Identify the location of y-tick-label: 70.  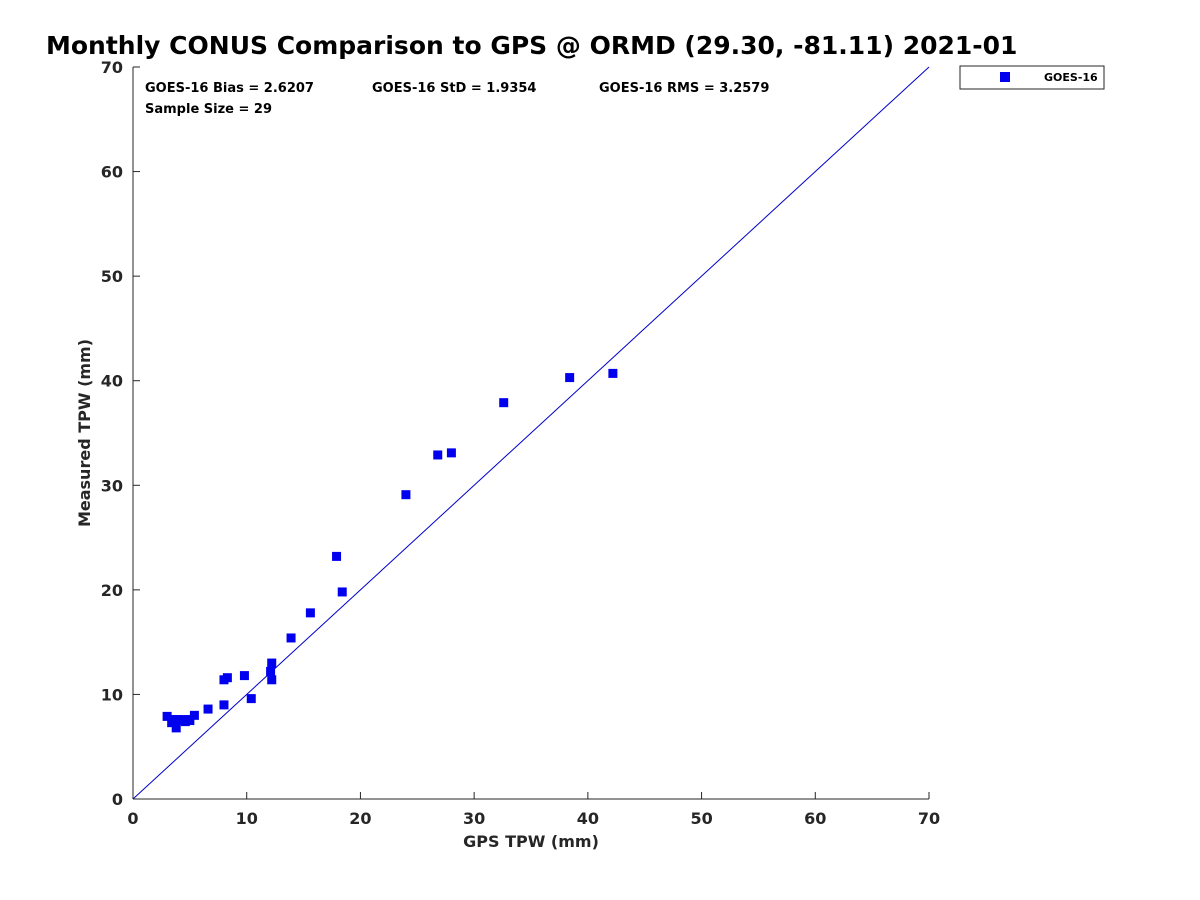
(112, 67).